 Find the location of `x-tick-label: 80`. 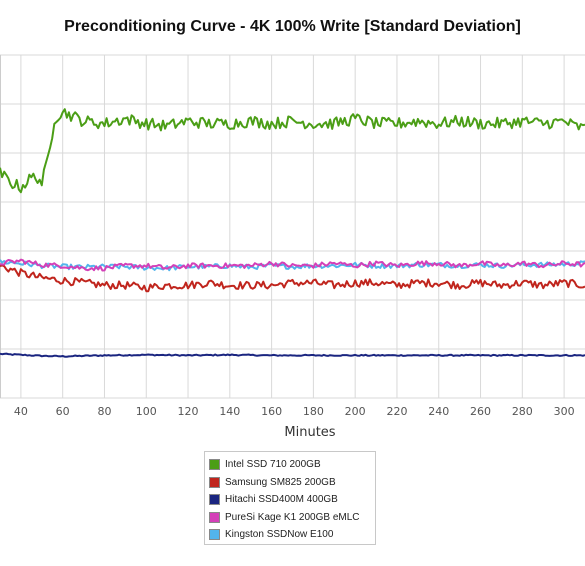

x-tick-label: 80 is located at coordinates (104, 411).